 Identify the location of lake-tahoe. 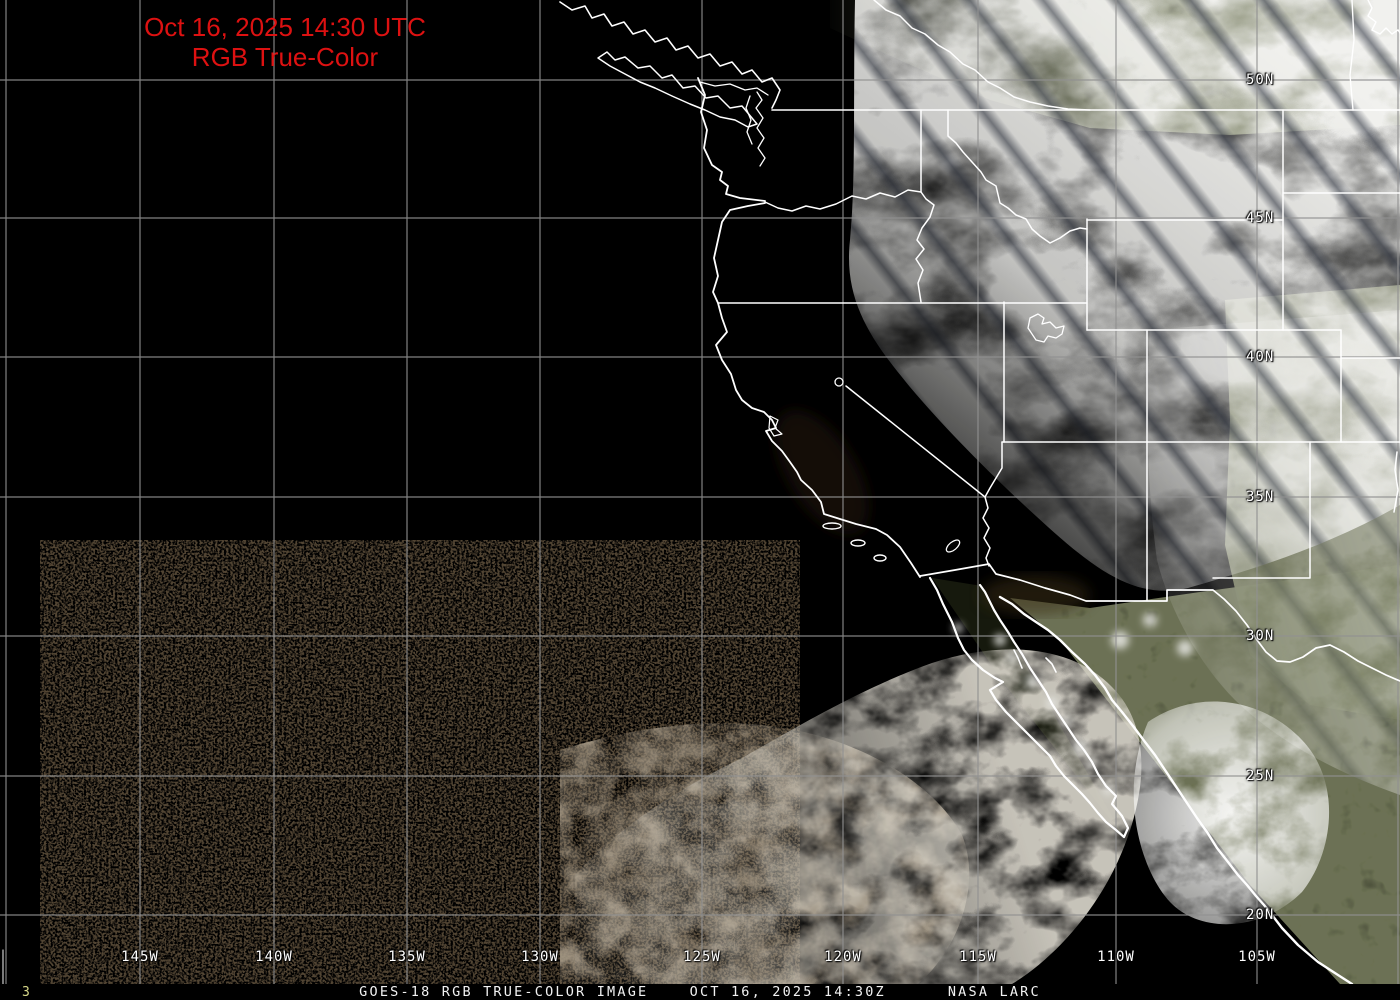
(839, 382).